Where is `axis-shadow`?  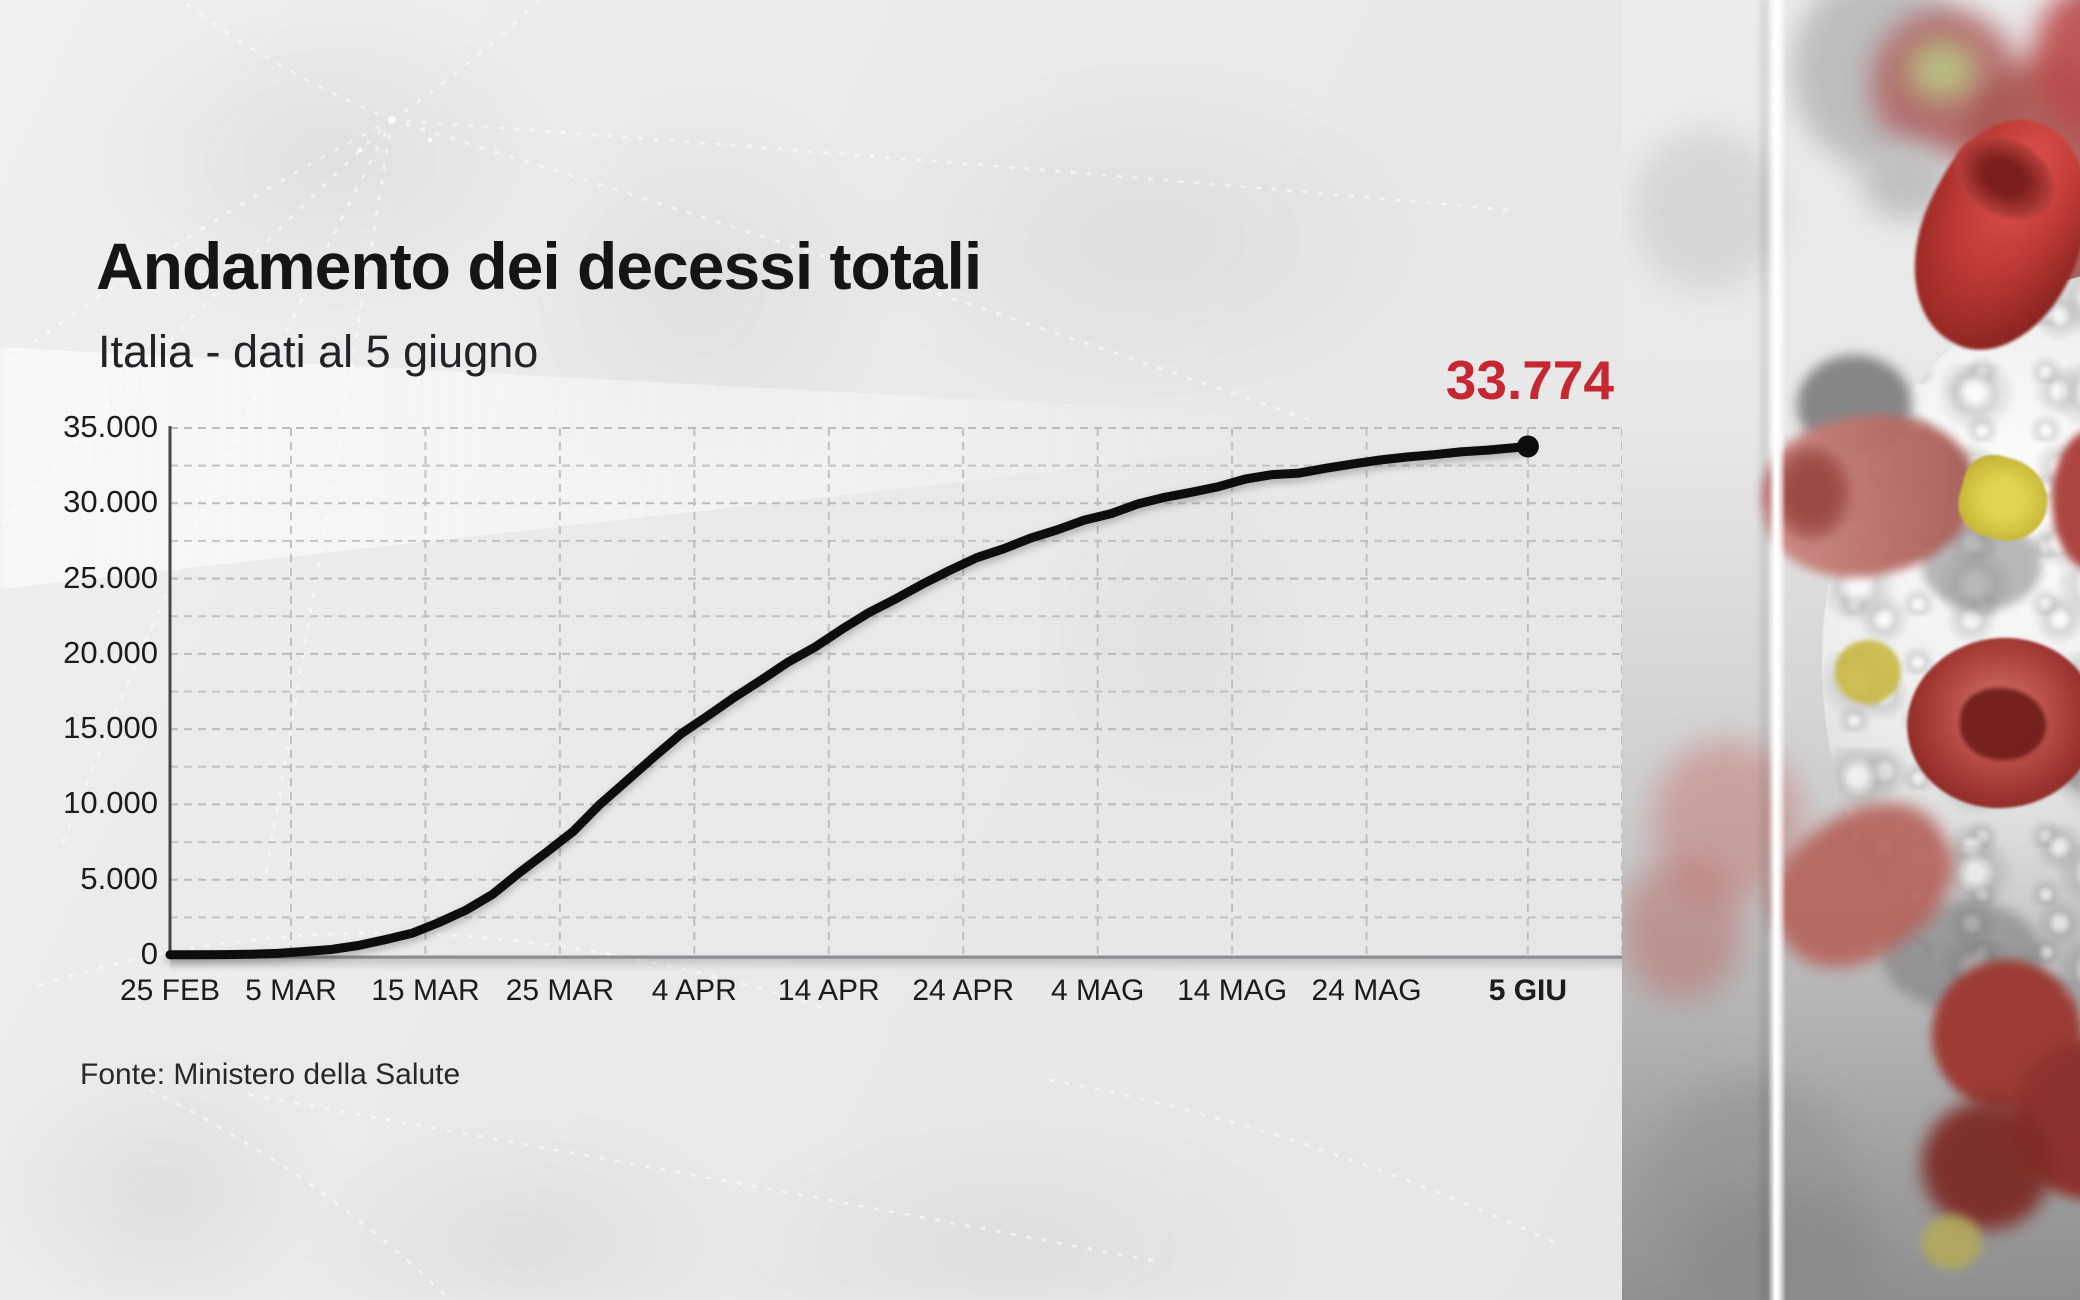
axis-shadow is located at coordinates (896, 964).